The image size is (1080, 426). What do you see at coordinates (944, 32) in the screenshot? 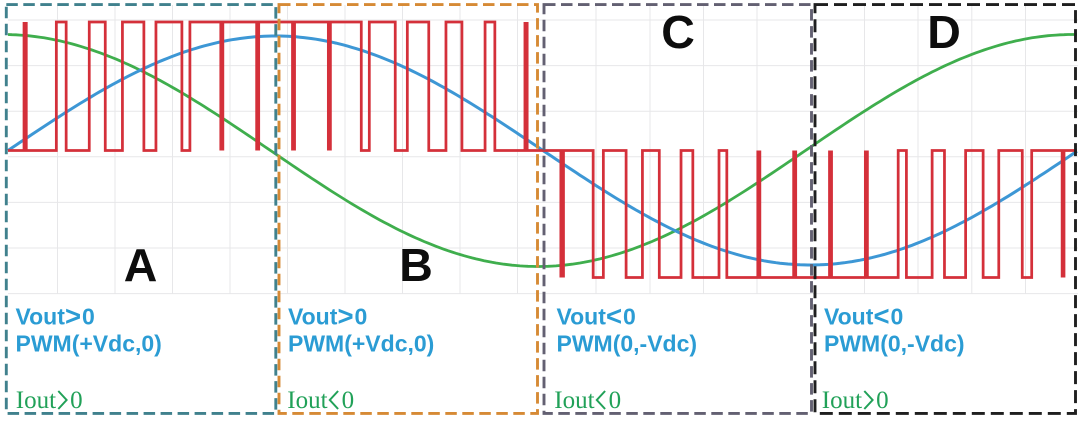
I see `svg-text: D` at bounding box center [944, 32].